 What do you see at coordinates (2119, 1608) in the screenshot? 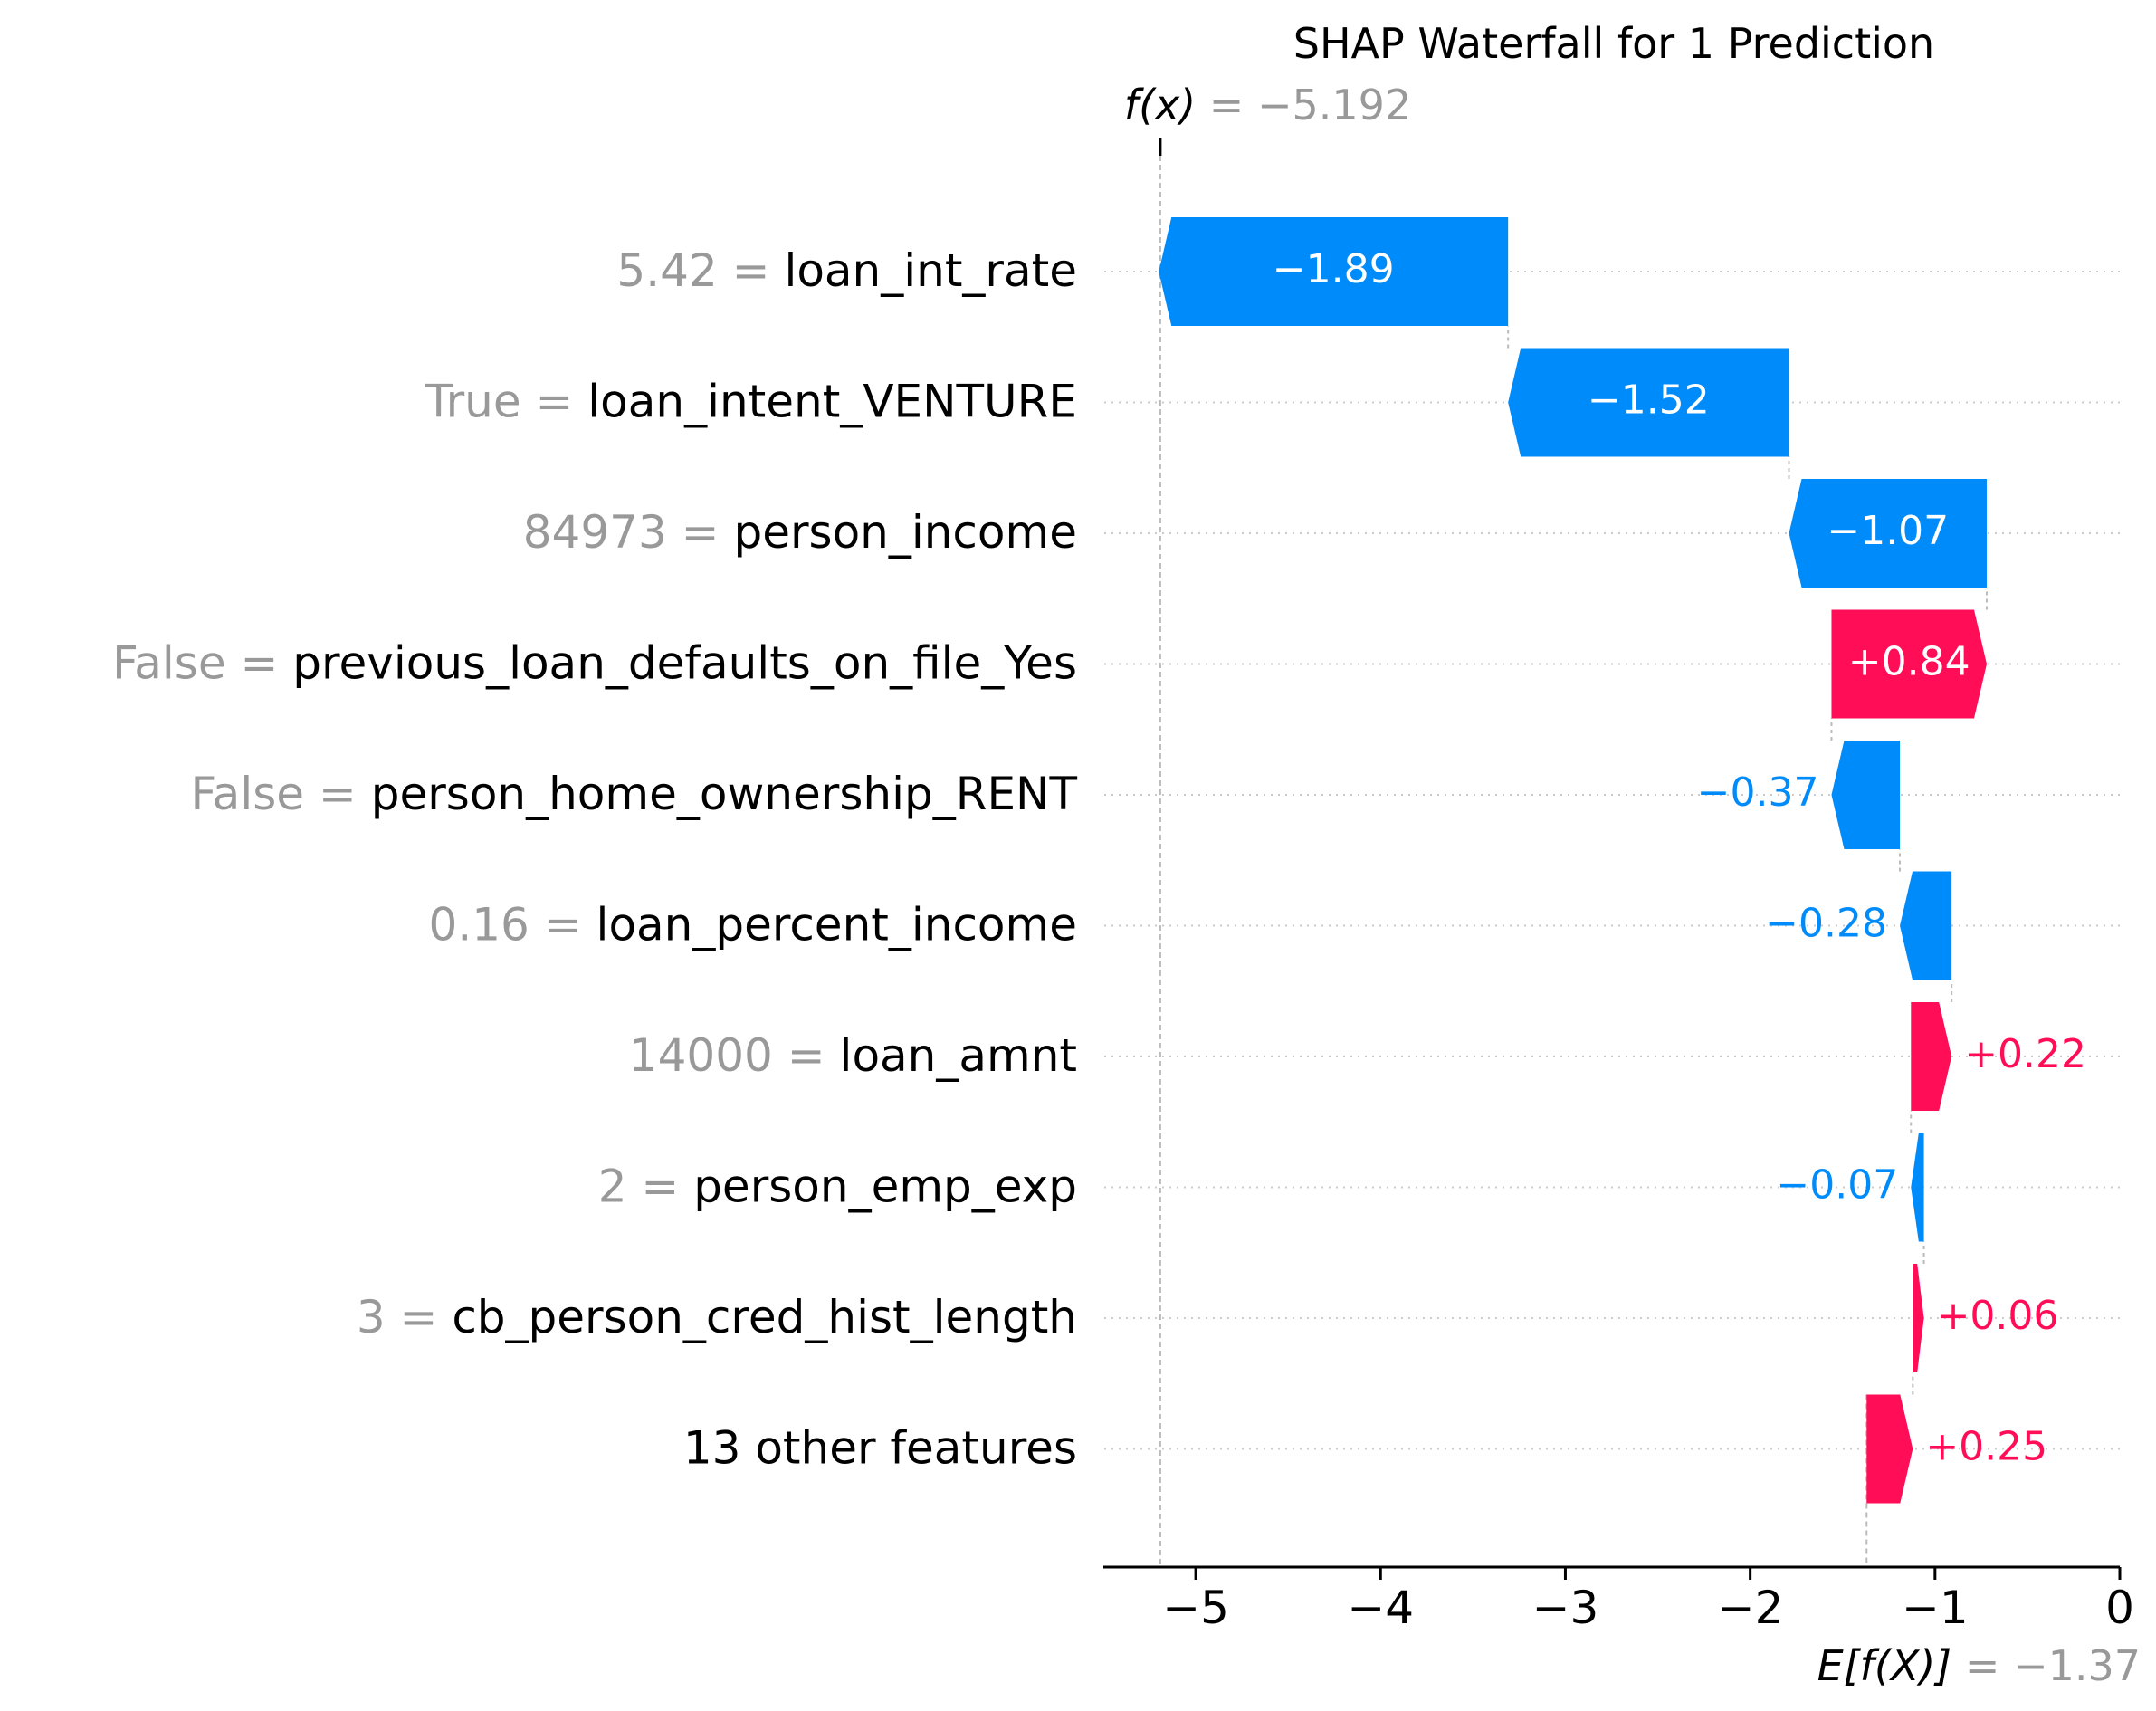
I see `x-tick-label: 0` at bounding box center [2119, 1608].